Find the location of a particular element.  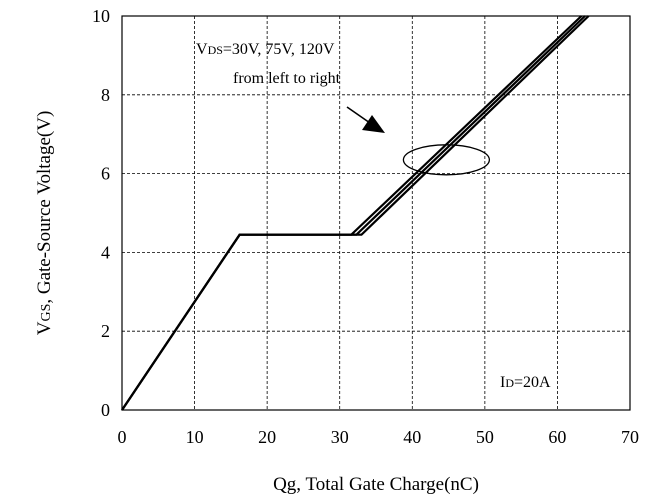

x-tick-label: 50 is located at coordinates (485, 437).